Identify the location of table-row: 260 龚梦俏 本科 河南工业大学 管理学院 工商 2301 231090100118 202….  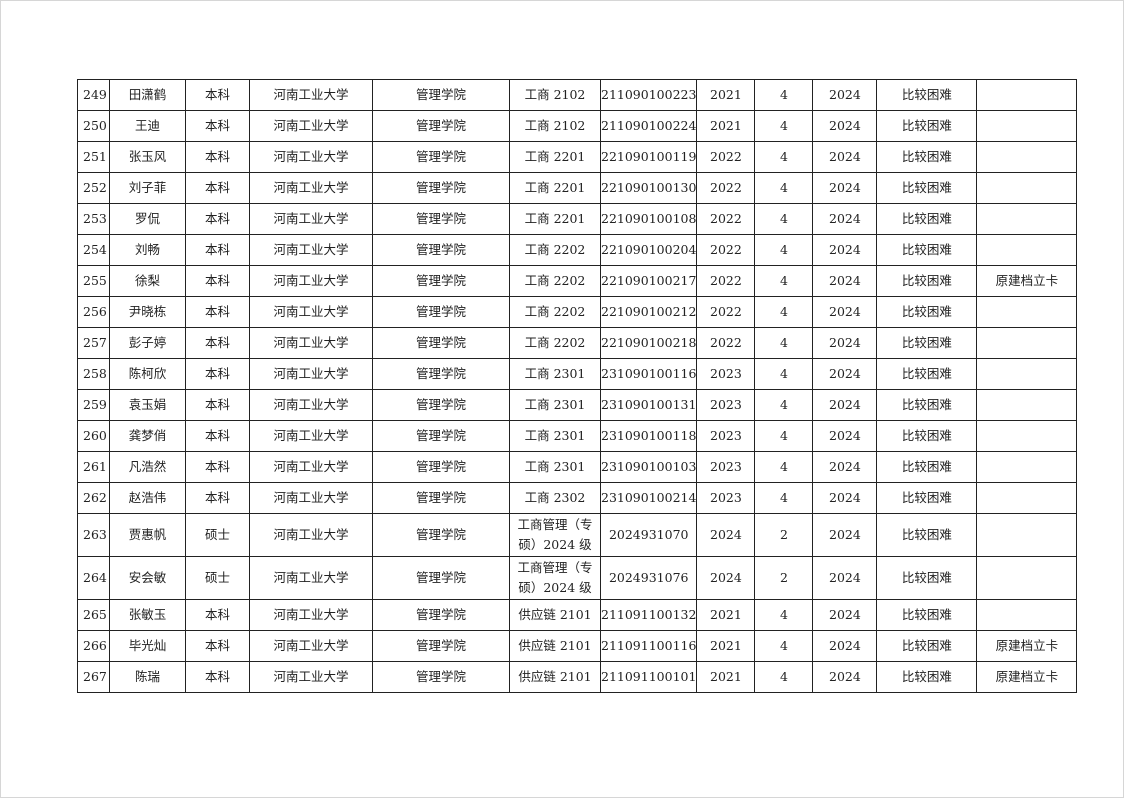
(577, 436).